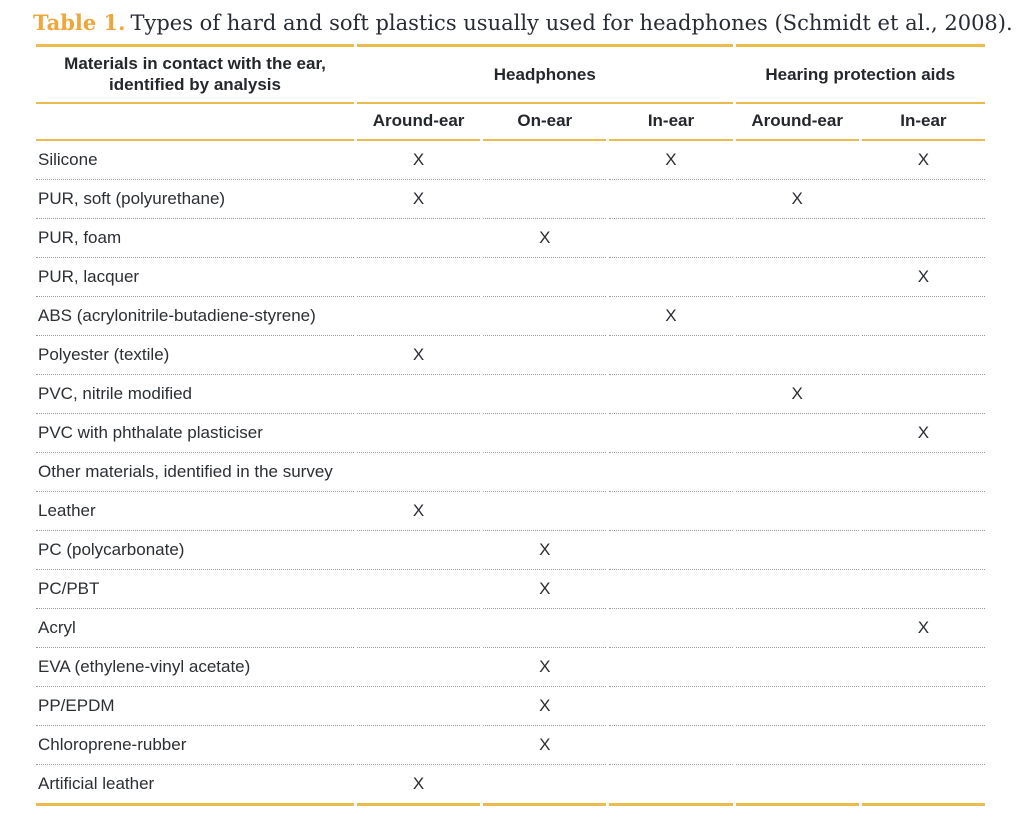  I want to click on material-name: PUR, lacquer, so click(195, 277).